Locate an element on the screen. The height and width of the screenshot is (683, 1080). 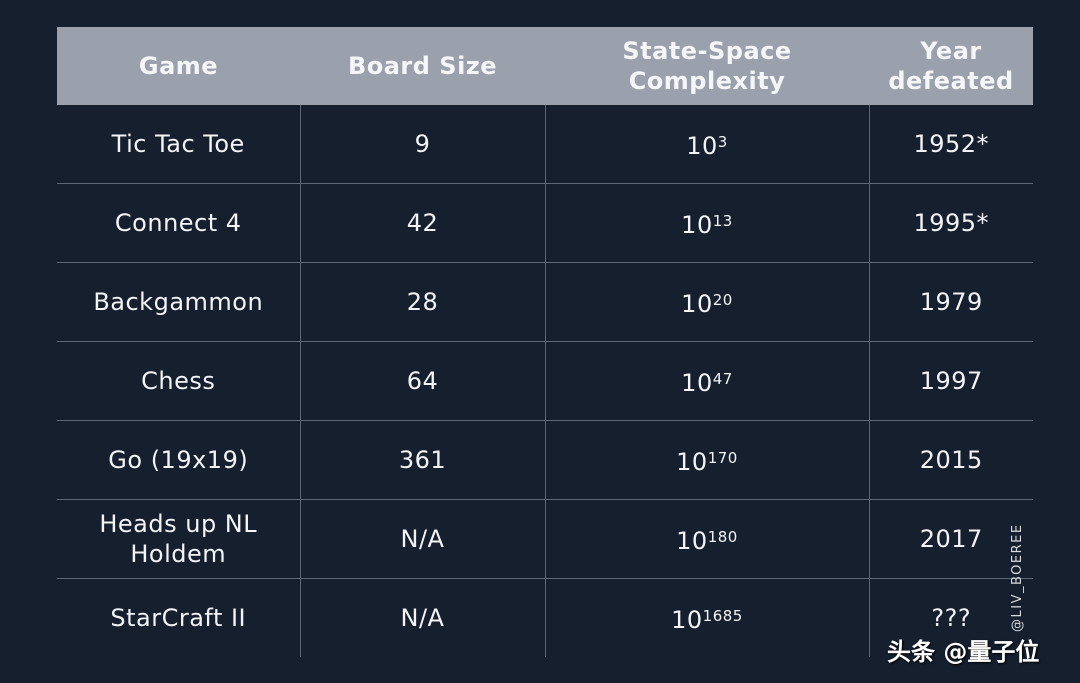
table-row: Chess 64 1047 1997 is located at coordinates (545, 381).